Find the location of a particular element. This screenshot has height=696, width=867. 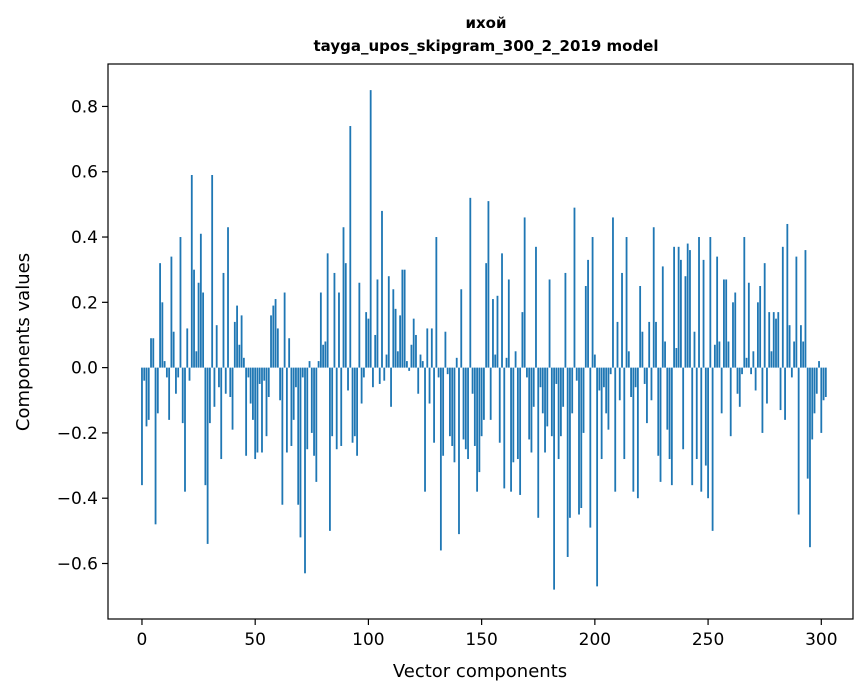

x-tick-label: 50 is located at coordinates (255, 640).